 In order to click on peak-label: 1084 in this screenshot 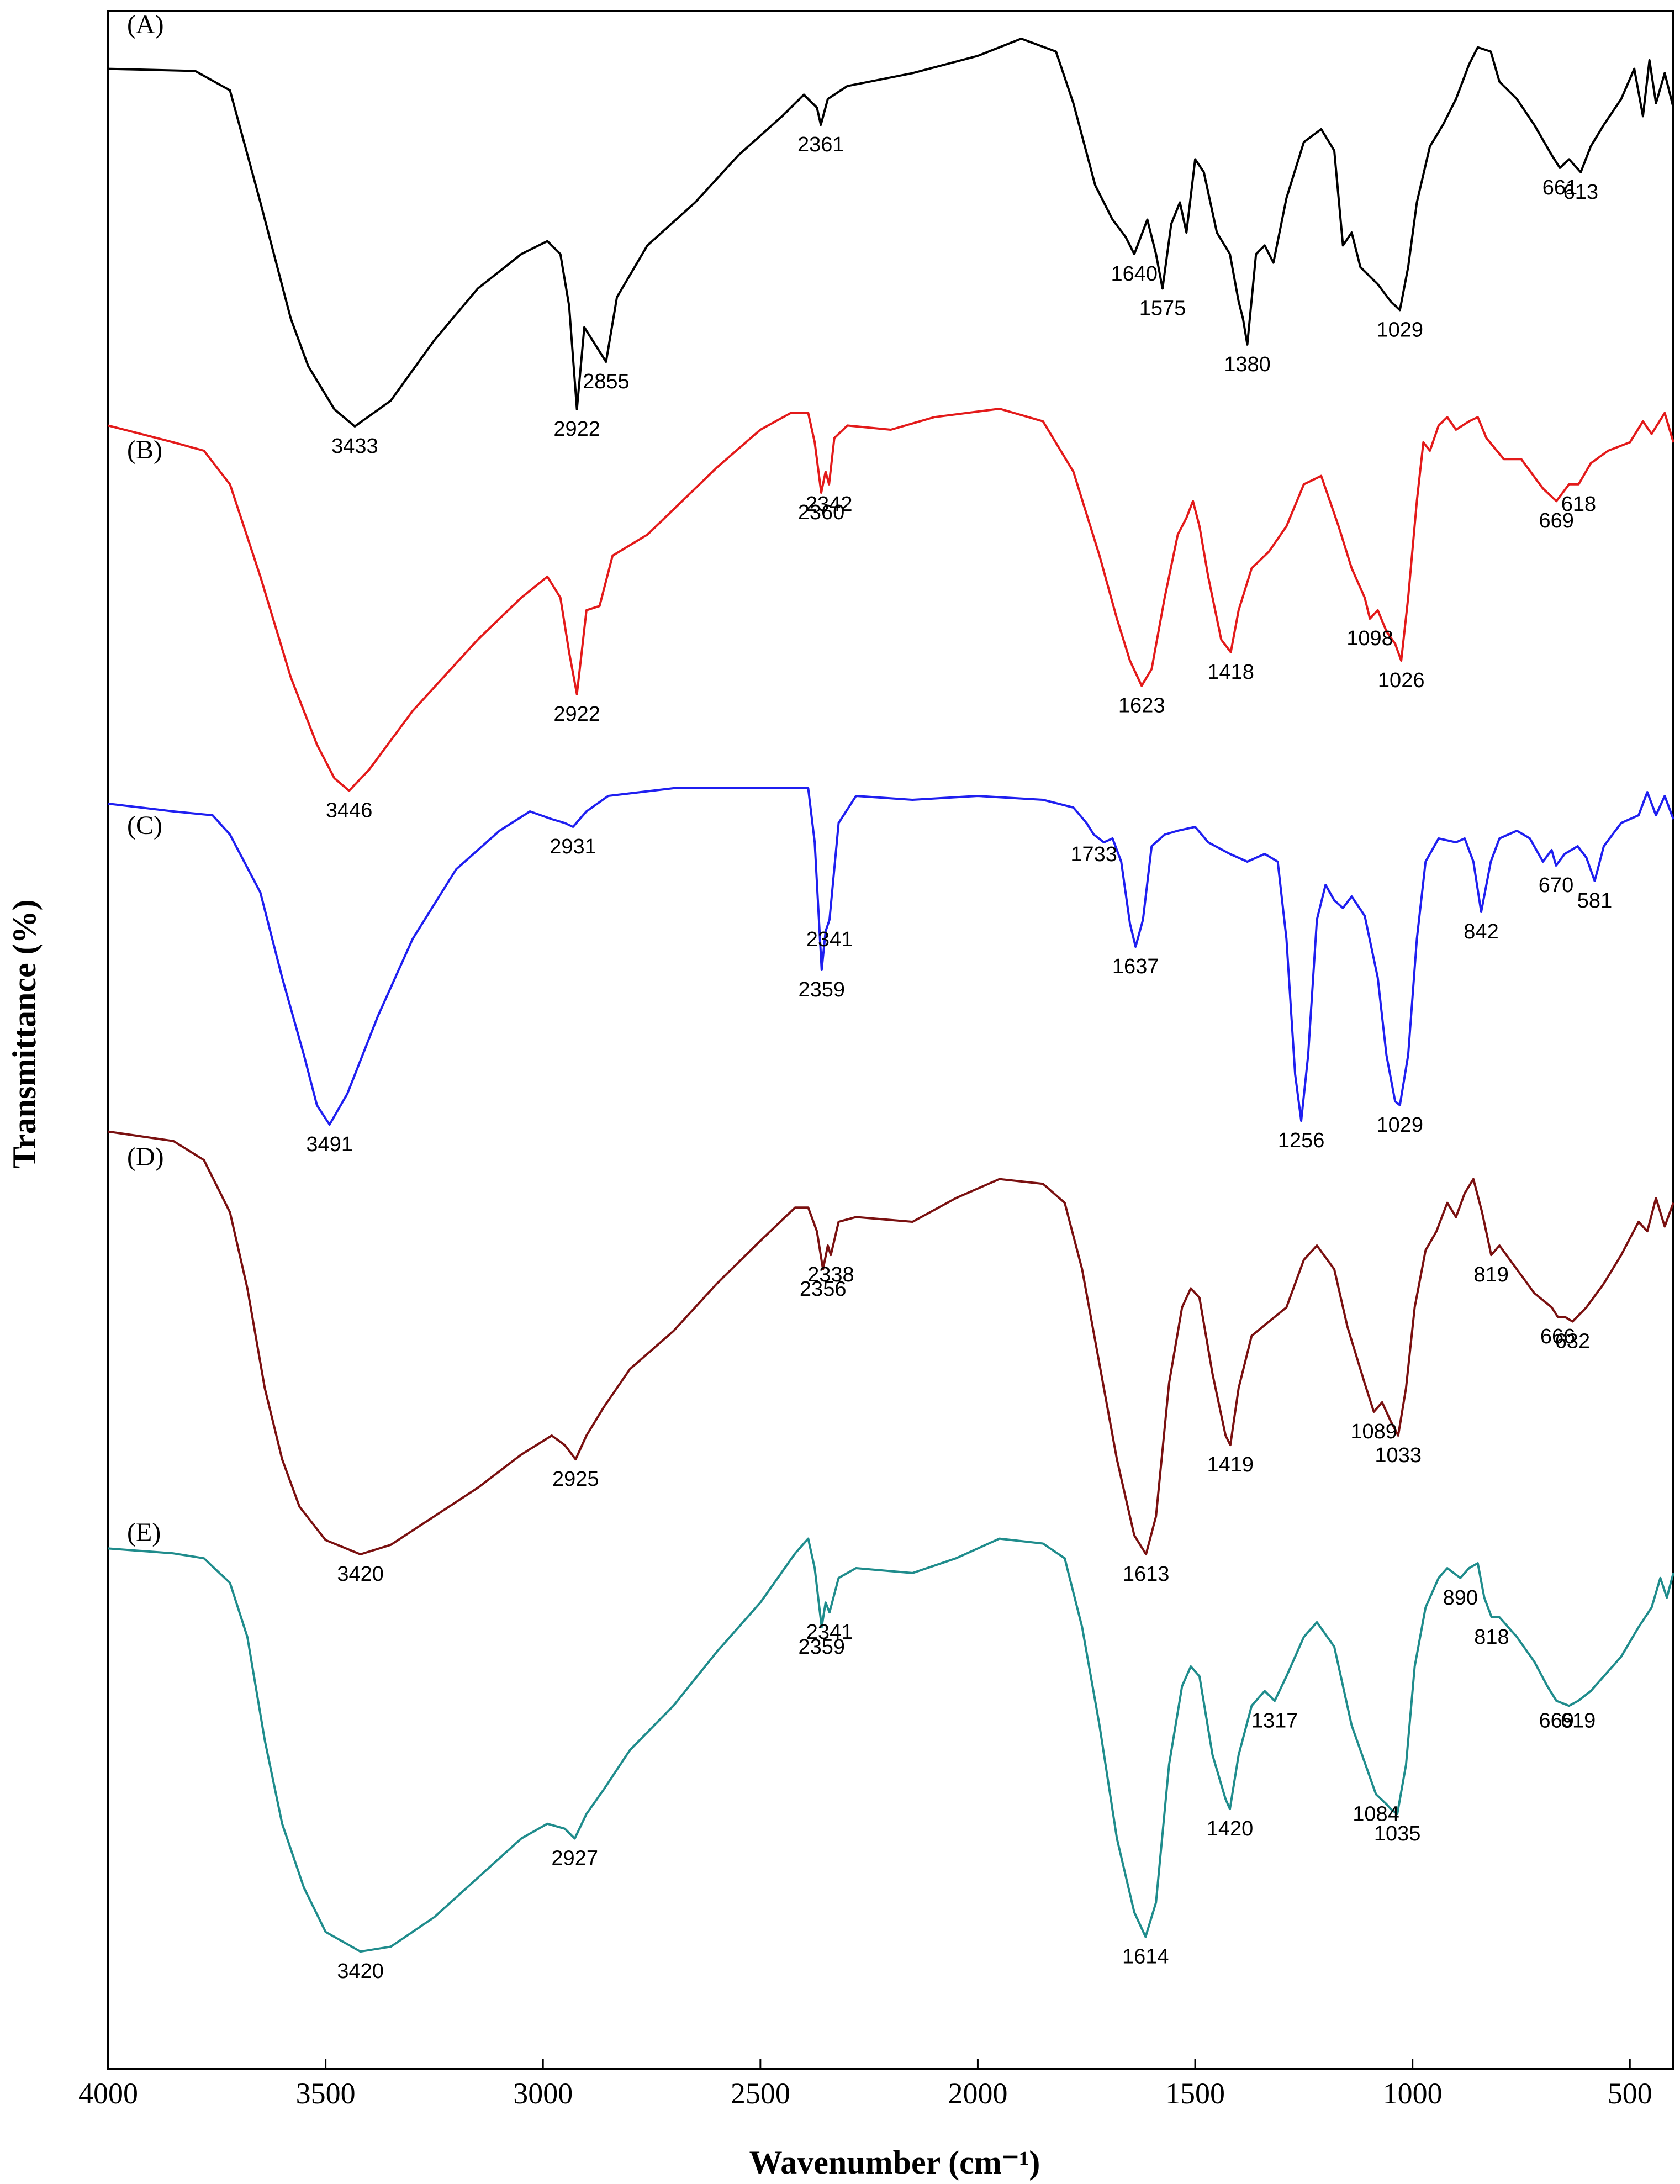, I will do `click(1376, 1814)`.